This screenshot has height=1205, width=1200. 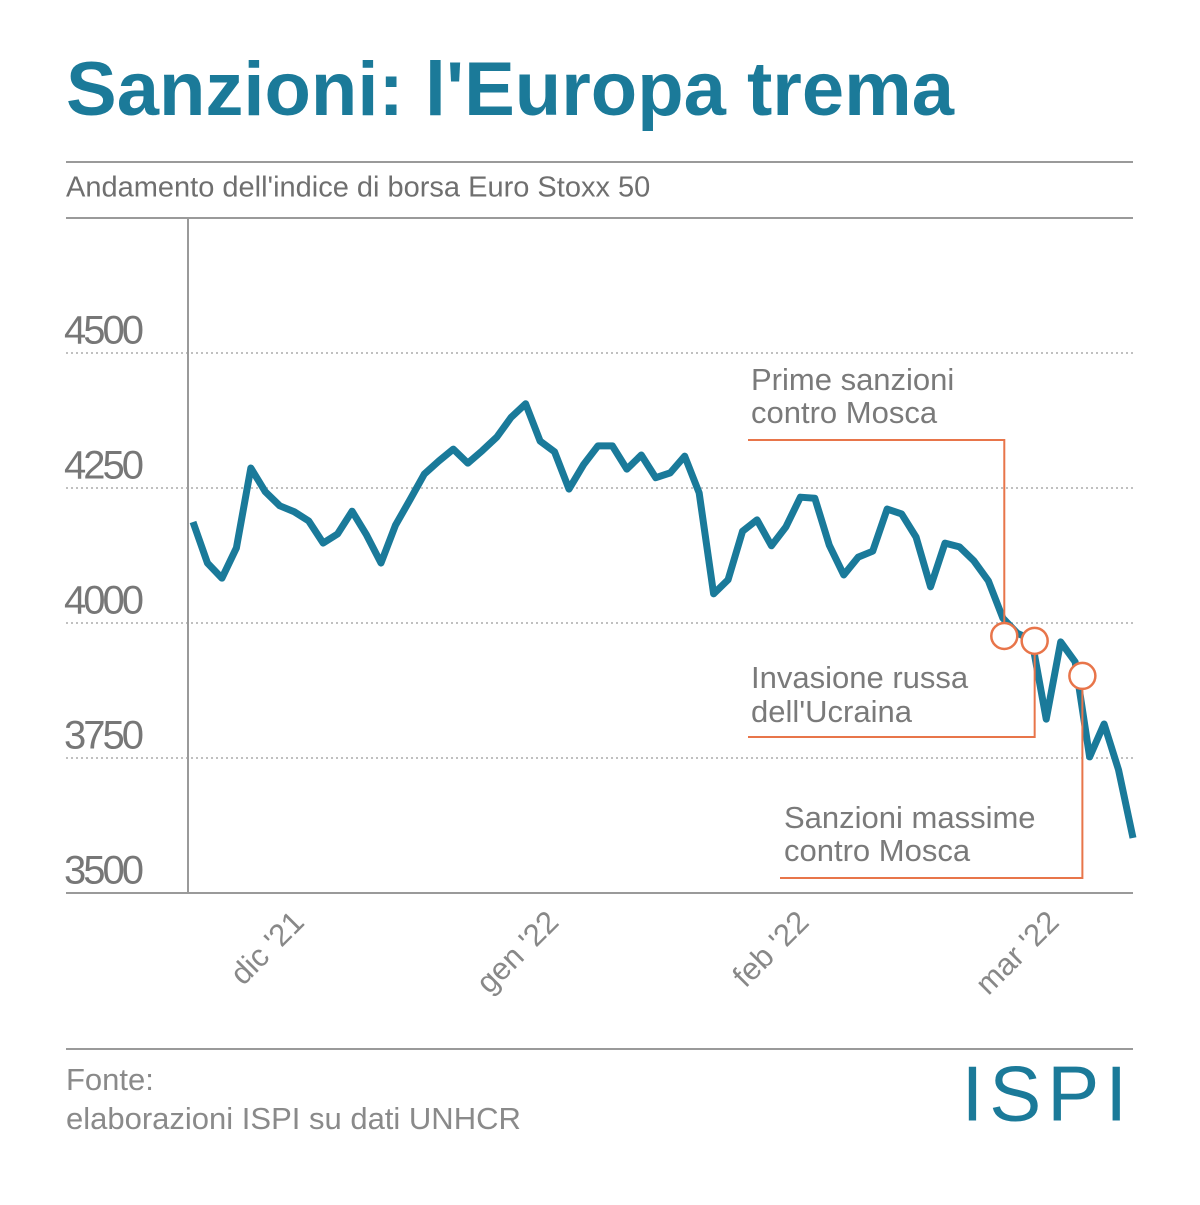 What do you see at coordinates (910, 817) in the screenshot?
I see `annotation-text: Sanzioni massime` at bounding box center [910, 817].